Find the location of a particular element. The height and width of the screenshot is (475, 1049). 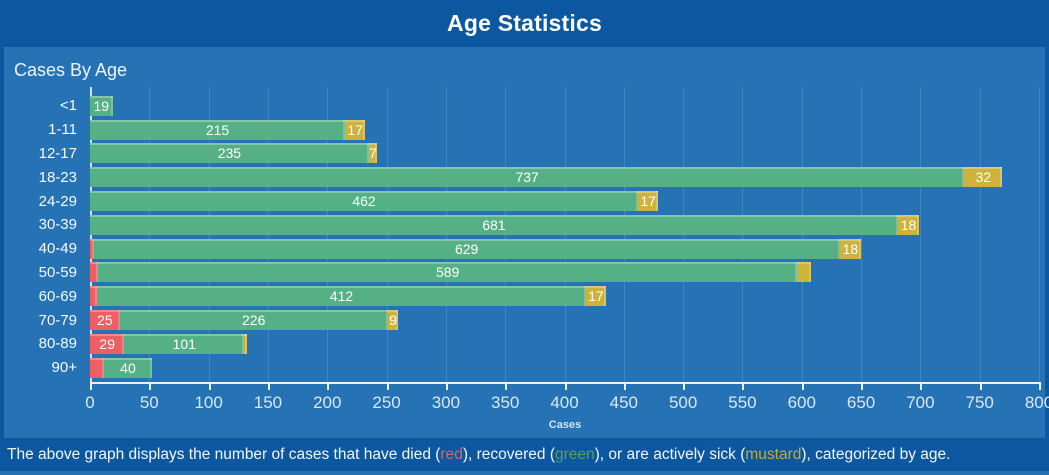

bar-value-label: 215 is located at coordinates (217, 129).